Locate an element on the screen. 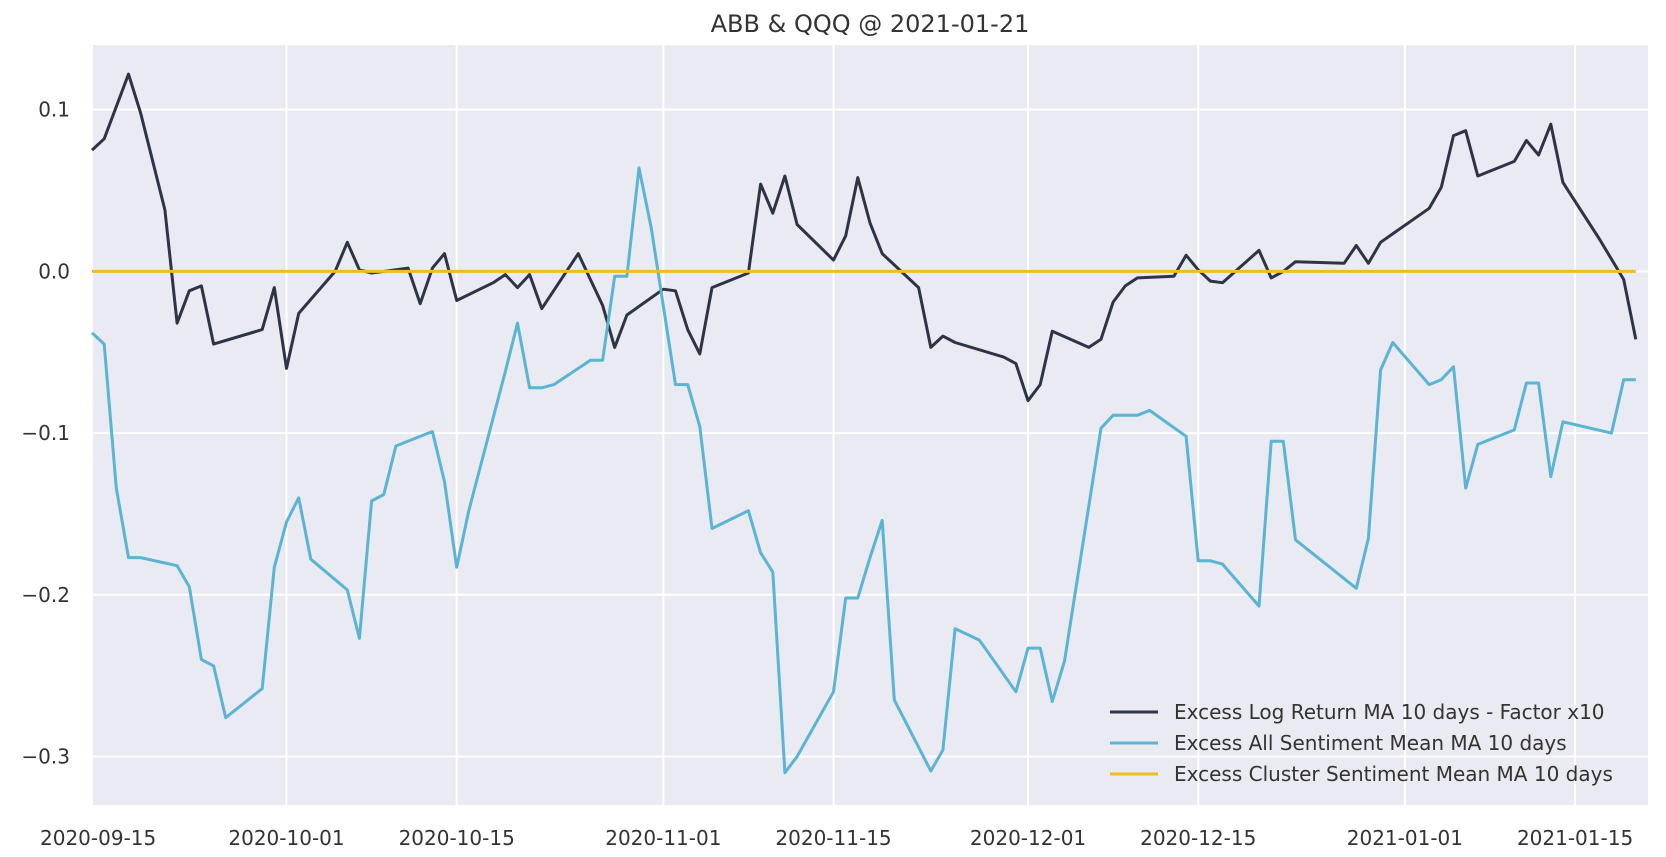 Image resolution: width=1666 pixels, height=857 pixels. x-tick-label: 2020-11-15 is located at coordinates (833, 838).